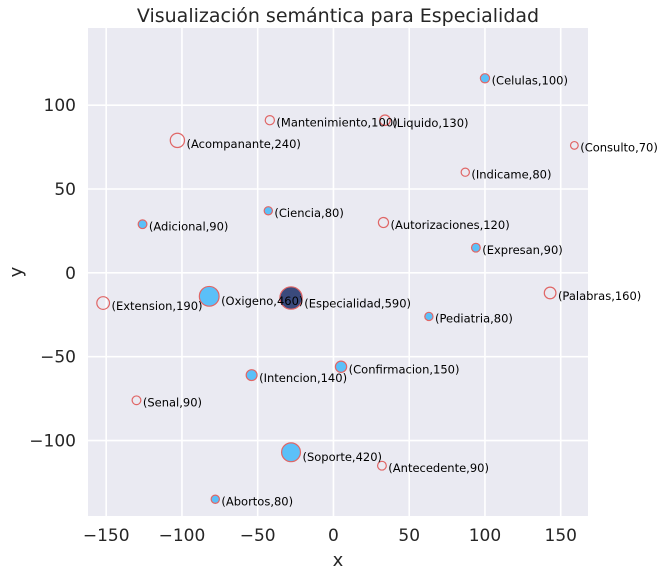 Image resolution: width=662 pixels, height=576 pixels. Describe the element at coordinates (308, 213) in the screenshot. I see `data-label: (Ciencia,80)` at that location.